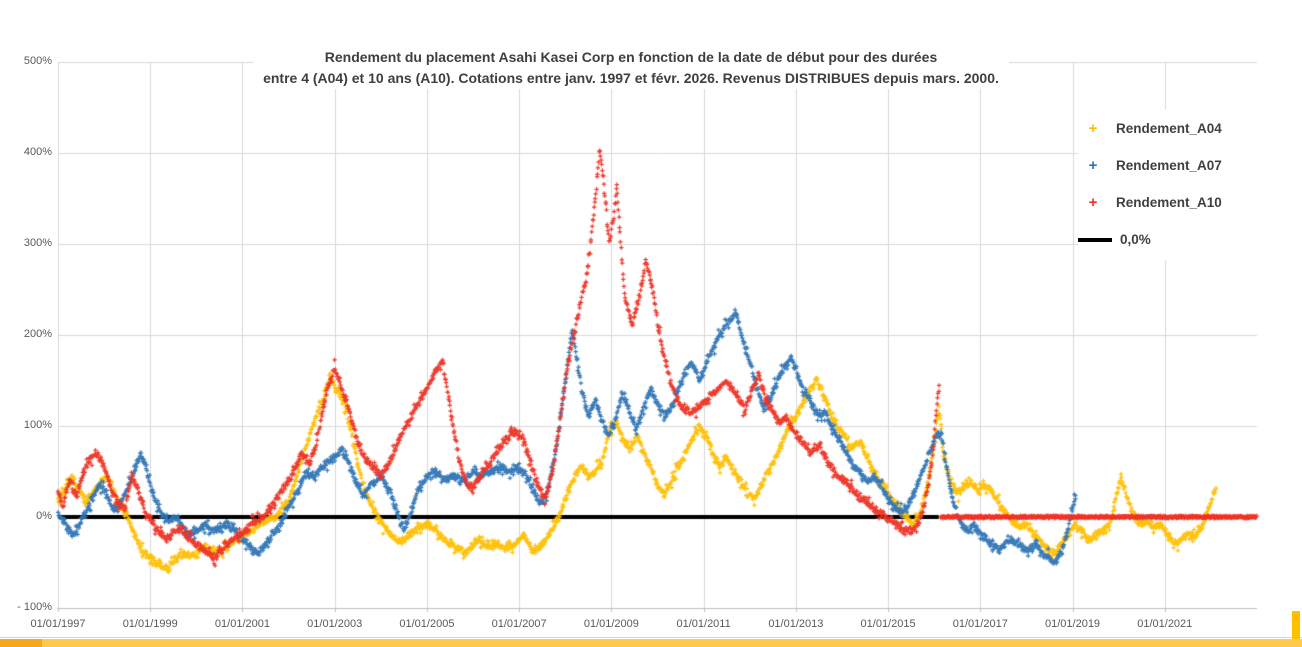  Describe the element at coordinates (796, 624) in the screenshot. I see `x-axis-label: 01/01/2013` at that location.